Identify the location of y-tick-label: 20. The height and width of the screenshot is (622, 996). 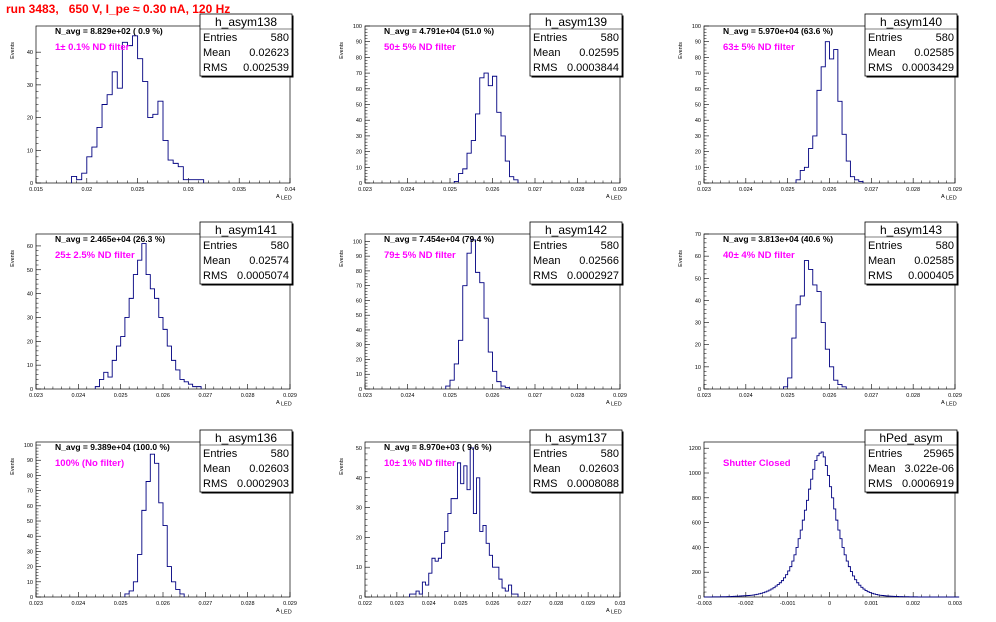
(359, 538).